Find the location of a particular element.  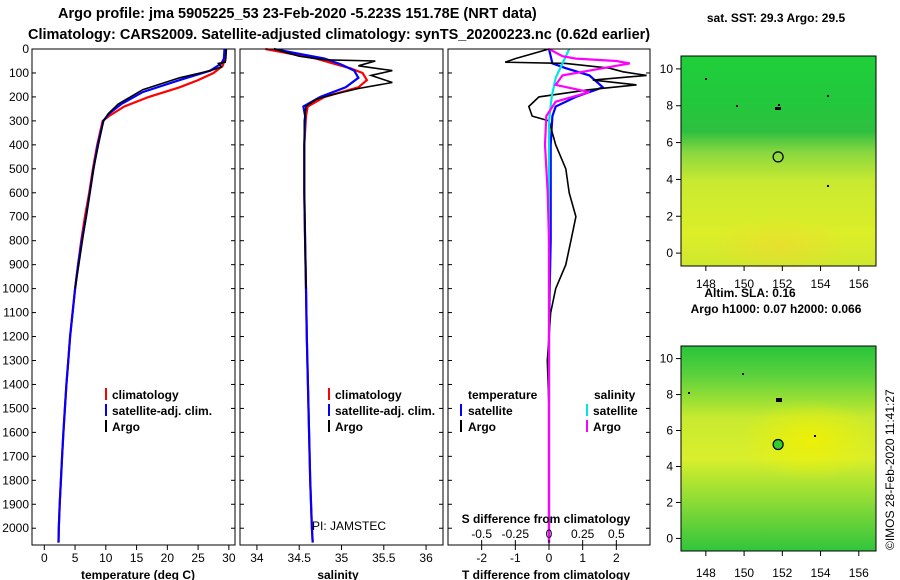

sla-high-patch is located at coordinates (810, 440).